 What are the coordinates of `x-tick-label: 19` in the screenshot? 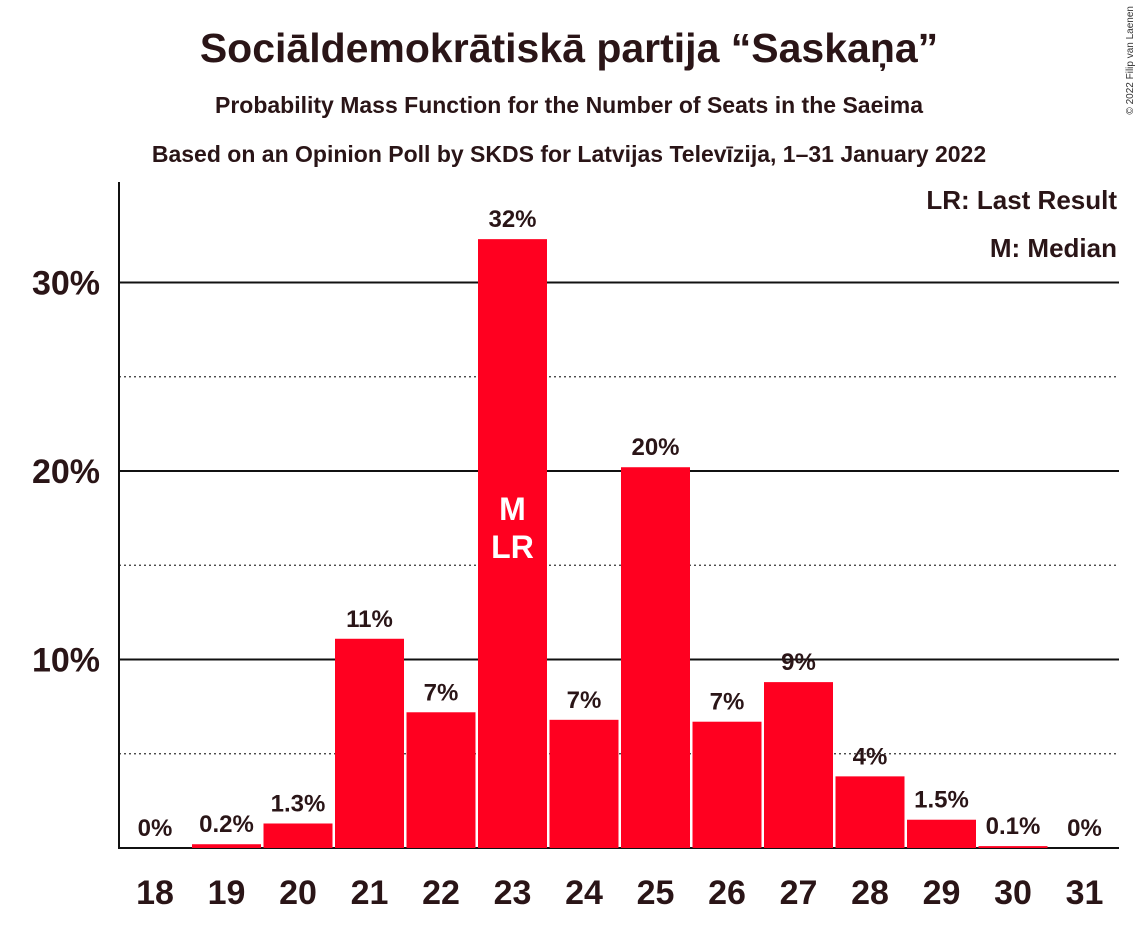 It's located at (227, 893).